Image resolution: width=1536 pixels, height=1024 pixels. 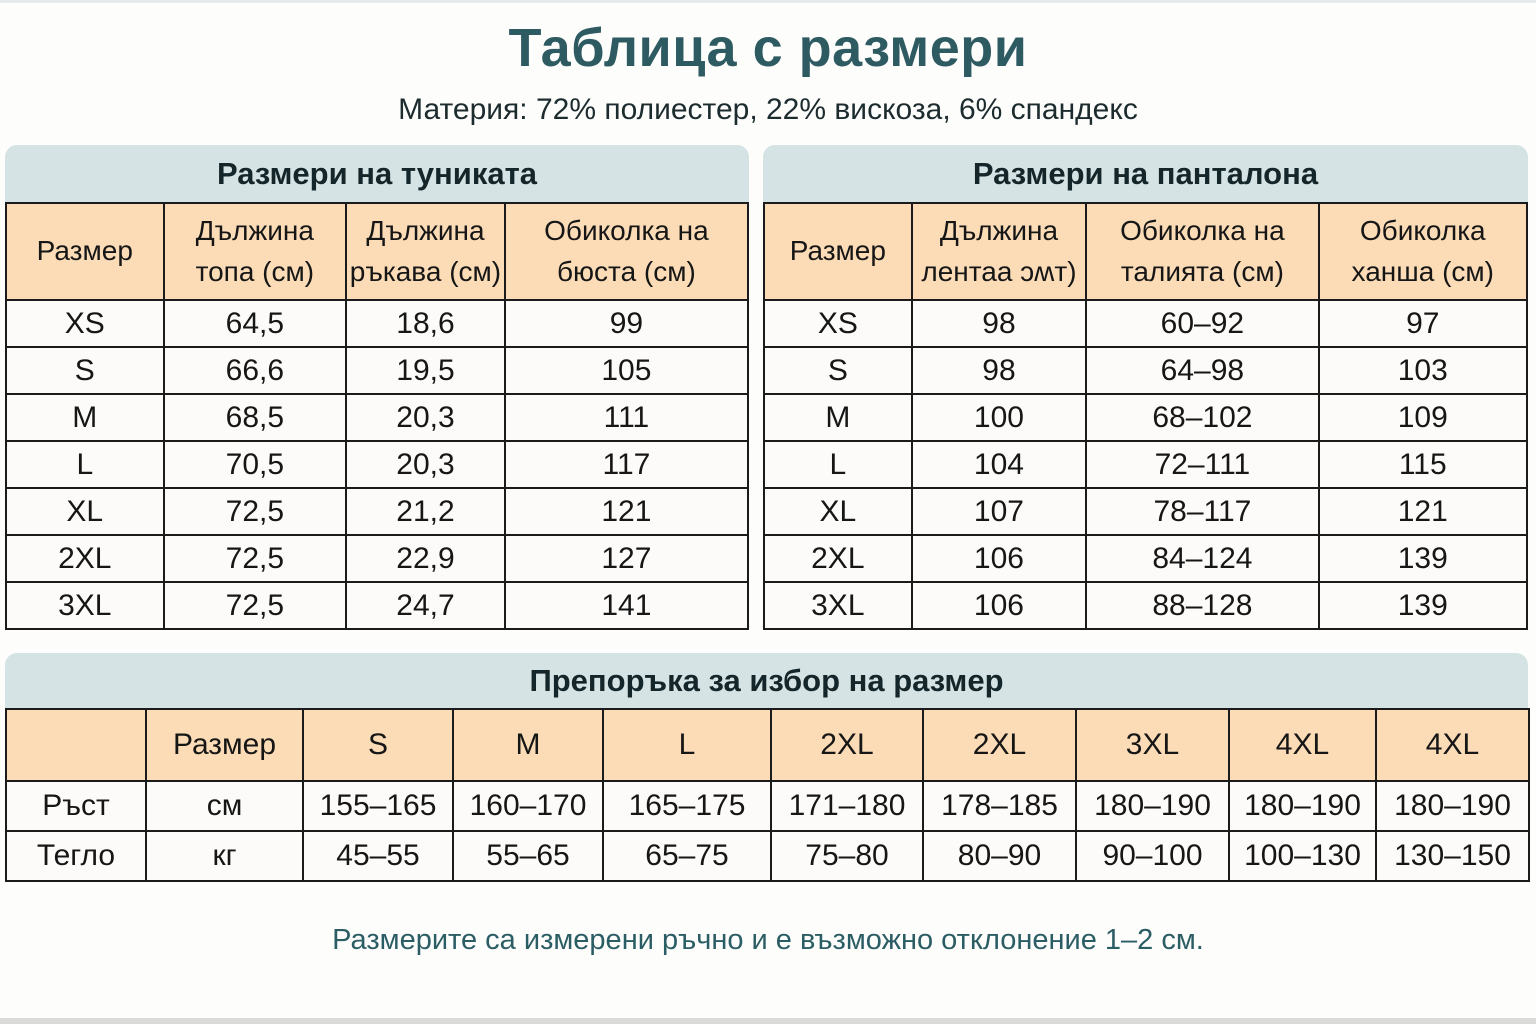 What do you see at coordinates (85, 251) in the screenshot?
I see `tunic-col-size: Размер` at bounding box center [85, 251].